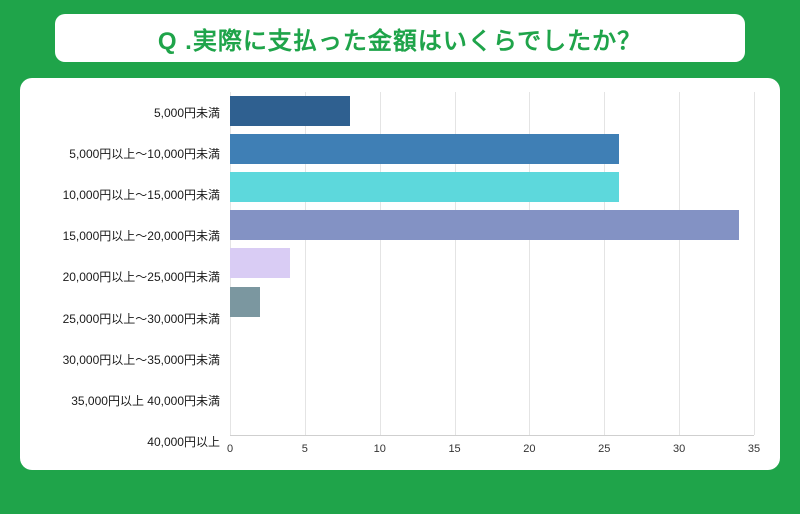  I want to click on x-tick-label: 15, so click(454, 449).